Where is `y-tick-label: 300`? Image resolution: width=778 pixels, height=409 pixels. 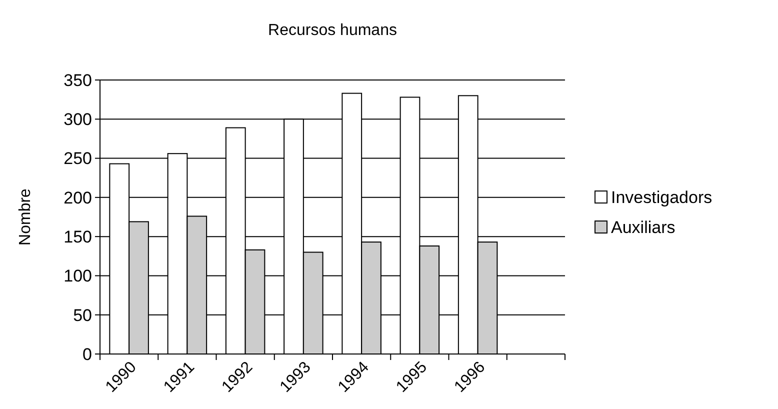
y-tick-label: 300 is located at coordinates (78, 120).